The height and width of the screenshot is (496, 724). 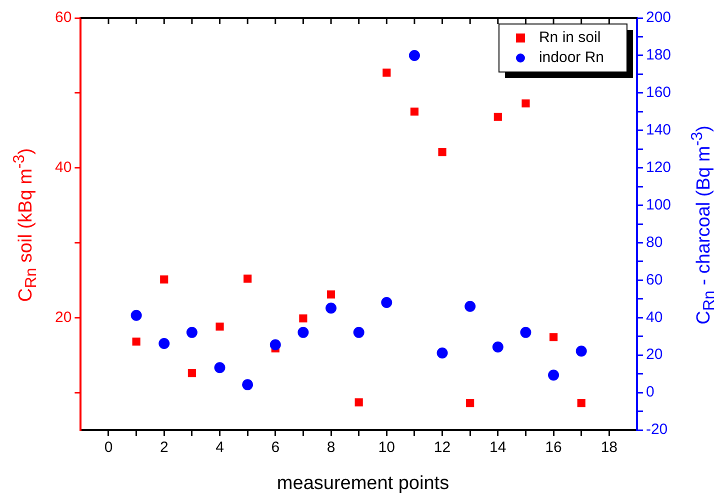 What do you see at coordinates (220, 447) in the screenshot?
I see `x-tick-label: 4` at bounding box center [220, 447].